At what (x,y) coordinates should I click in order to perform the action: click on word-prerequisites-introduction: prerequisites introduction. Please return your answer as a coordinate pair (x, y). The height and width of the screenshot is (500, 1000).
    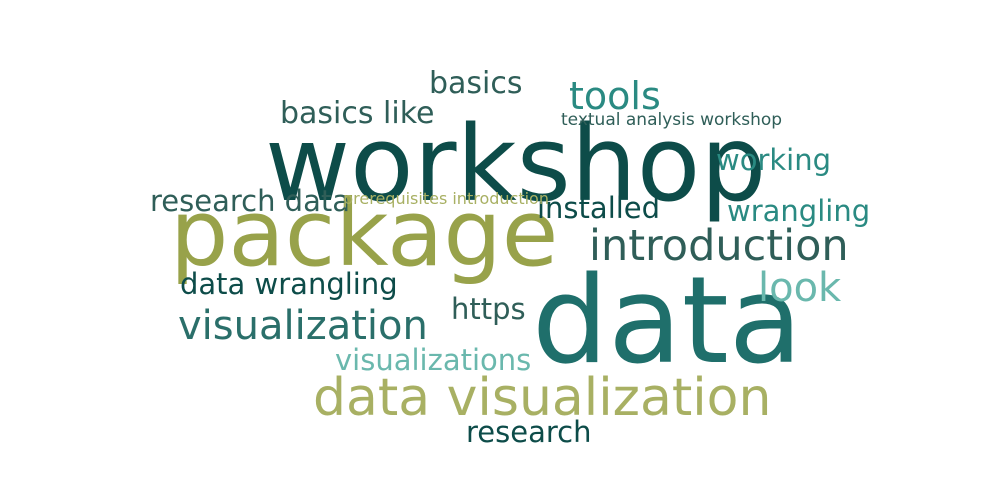
    Looking at the image, I should click on (446, 198).